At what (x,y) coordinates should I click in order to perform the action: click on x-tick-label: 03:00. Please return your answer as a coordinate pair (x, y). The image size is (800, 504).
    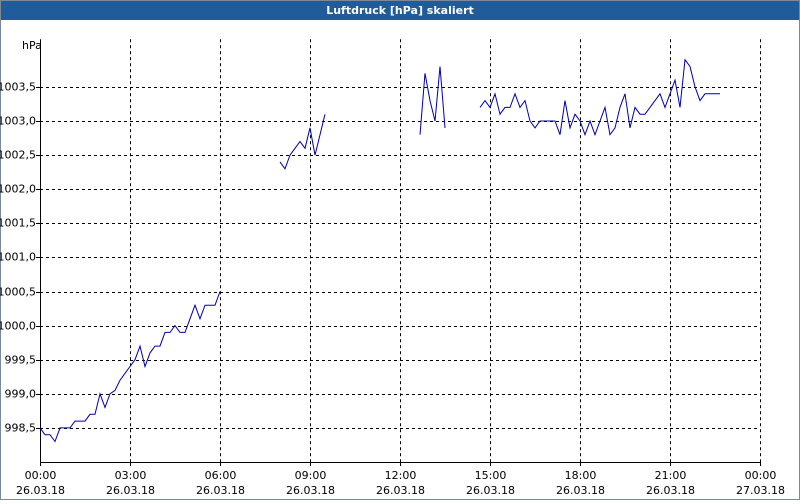
    Looking at the image, I should click on (131, 475).